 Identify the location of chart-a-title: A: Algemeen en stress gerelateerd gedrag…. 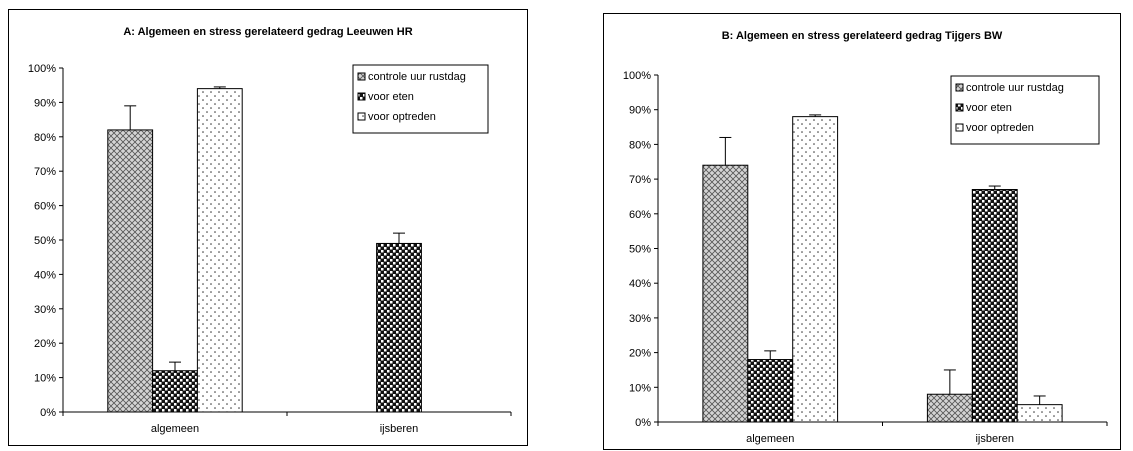
(268, 32).